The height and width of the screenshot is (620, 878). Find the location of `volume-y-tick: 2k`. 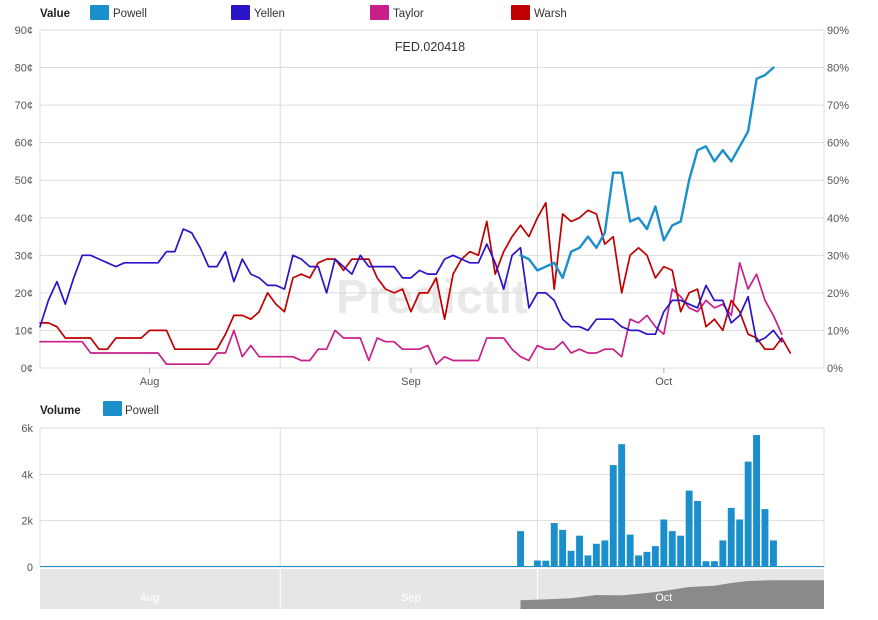

volume-y-tick: 2k is located at coordinates (27, 522).